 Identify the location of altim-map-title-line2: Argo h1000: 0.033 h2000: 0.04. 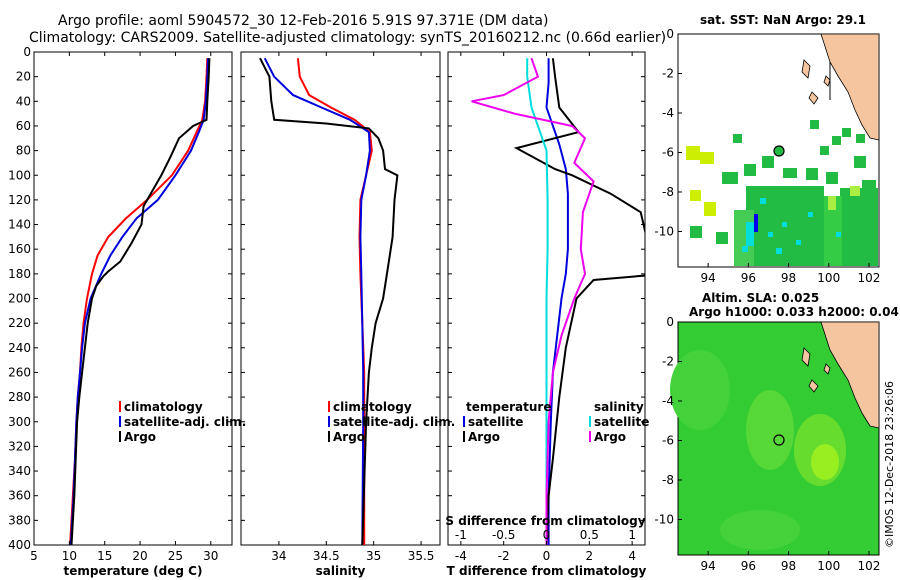
(794, 312).